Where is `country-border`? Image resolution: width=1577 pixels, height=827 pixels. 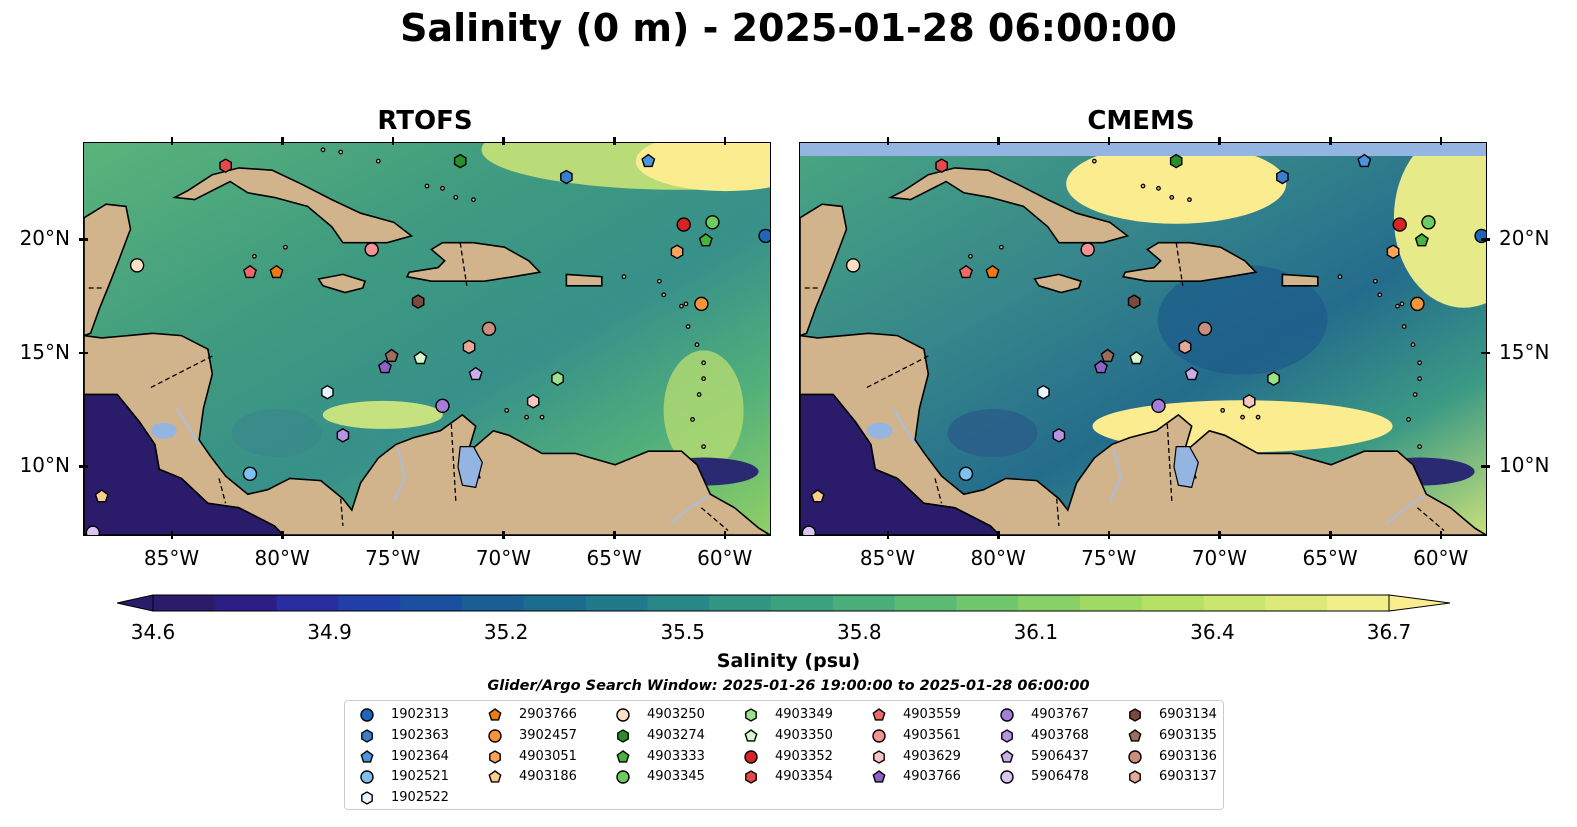 country-border is located at coordinates (463, 264).